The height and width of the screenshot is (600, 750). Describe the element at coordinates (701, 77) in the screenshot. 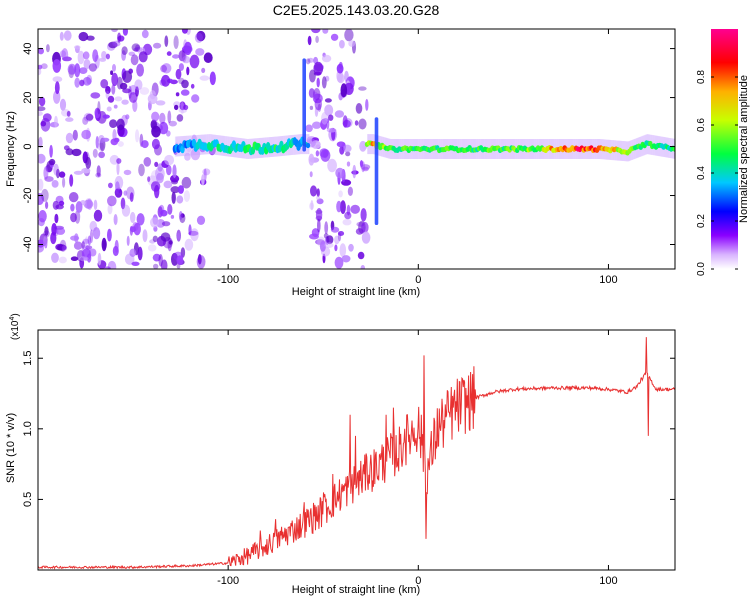

I see `colorbar-tick-label: 0.8` at that location.